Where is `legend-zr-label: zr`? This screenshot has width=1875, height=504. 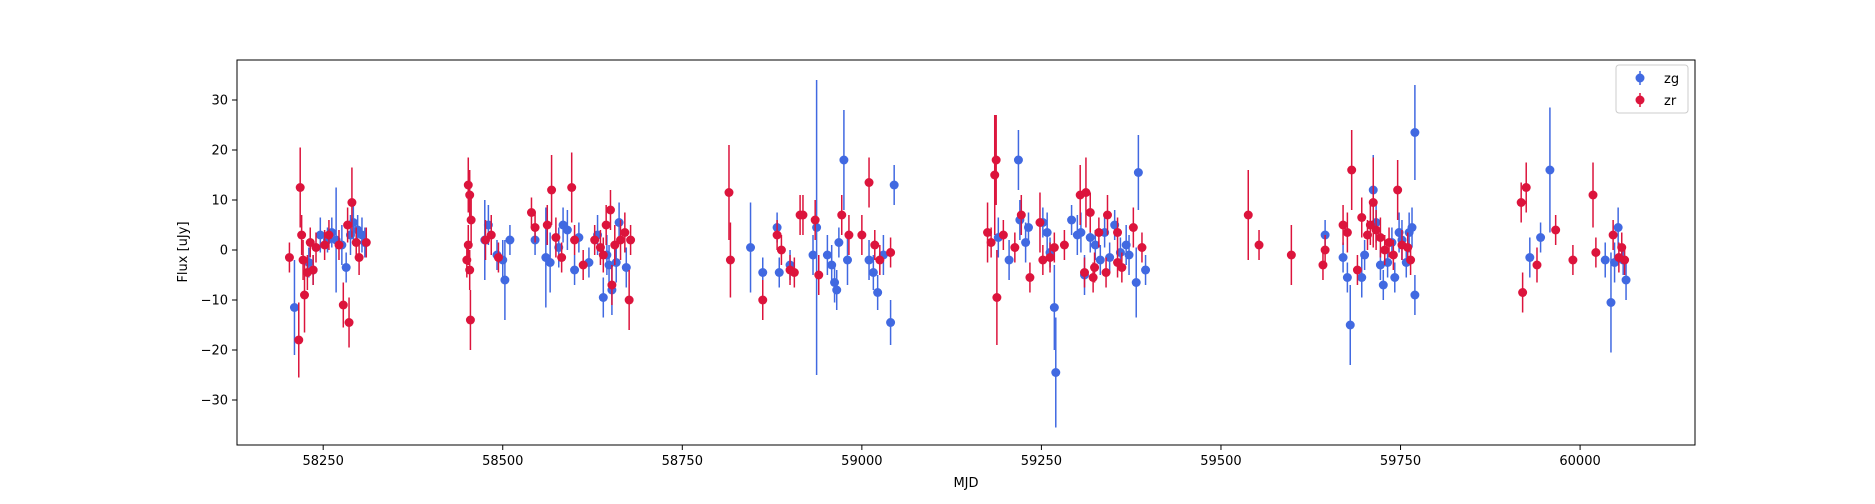
legend-zr-label: zr is located at coordinates (1670, 101).